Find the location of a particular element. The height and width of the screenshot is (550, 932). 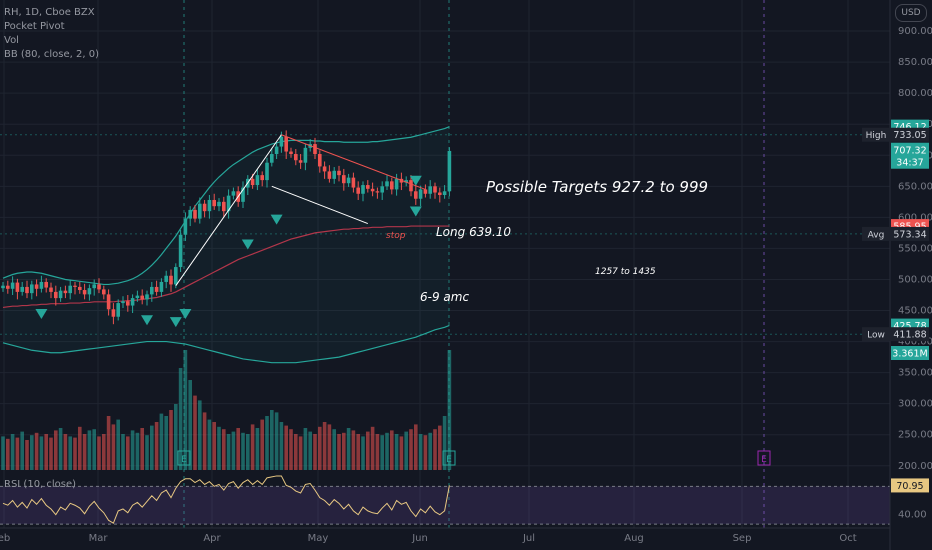

y-tick-label: 200.00 is located at coordinates (915, 466).